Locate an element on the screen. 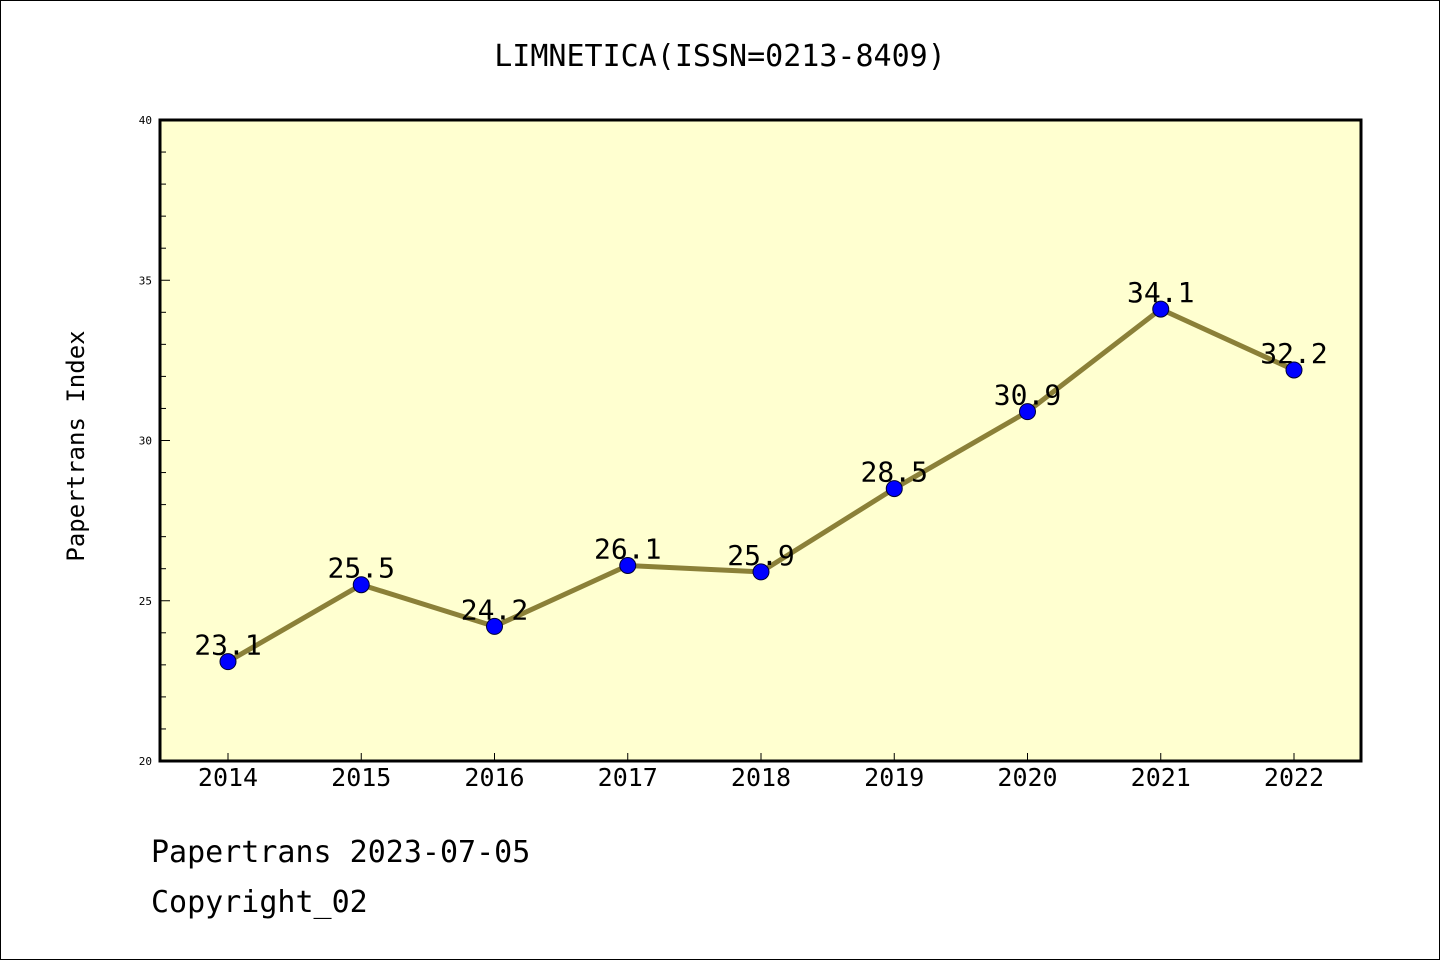 This screenshot has width=1440, height=960. data-label: 25.5 is located at coordinates (361, 568).